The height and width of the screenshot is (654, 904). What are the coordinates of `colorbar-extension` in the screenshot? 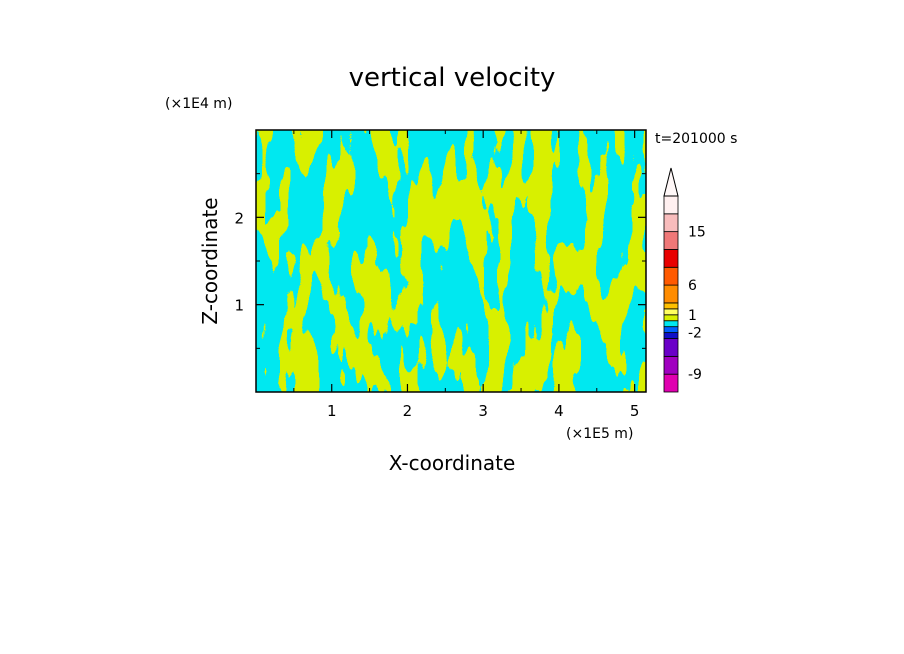 It's located at (671, 182).